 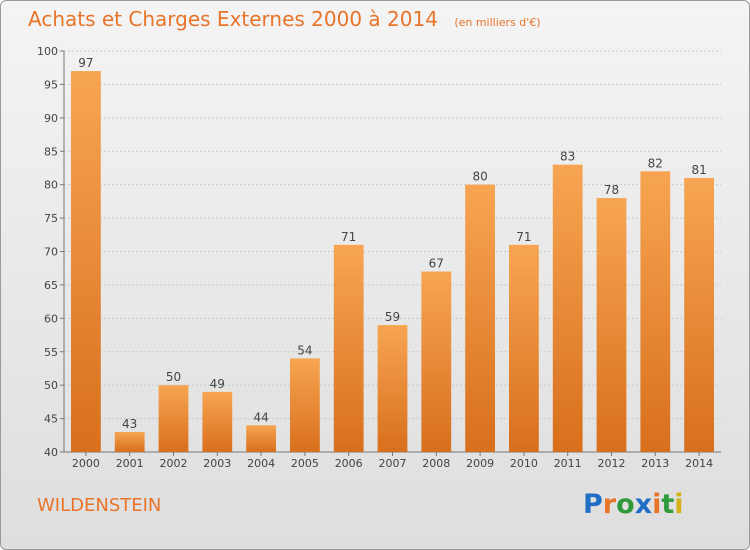 I want to click on x-tick-label: 2000, so click(x=86, y=463).